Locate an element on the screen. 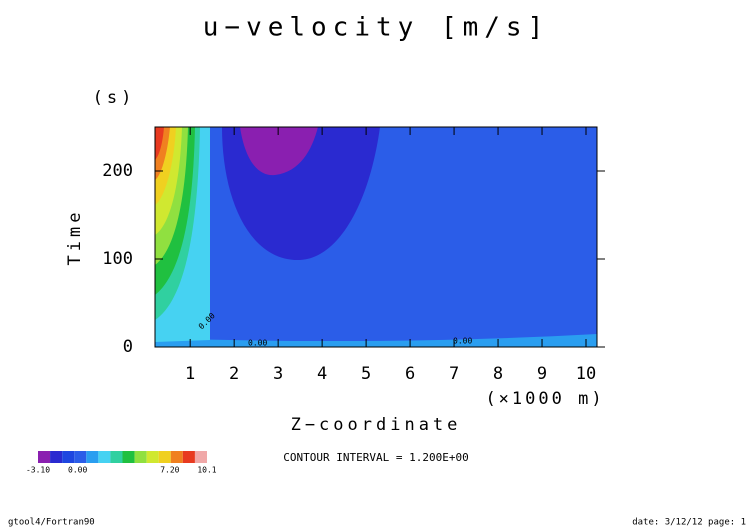  y-tick-label: 0 is located at coordinates (128, 347).